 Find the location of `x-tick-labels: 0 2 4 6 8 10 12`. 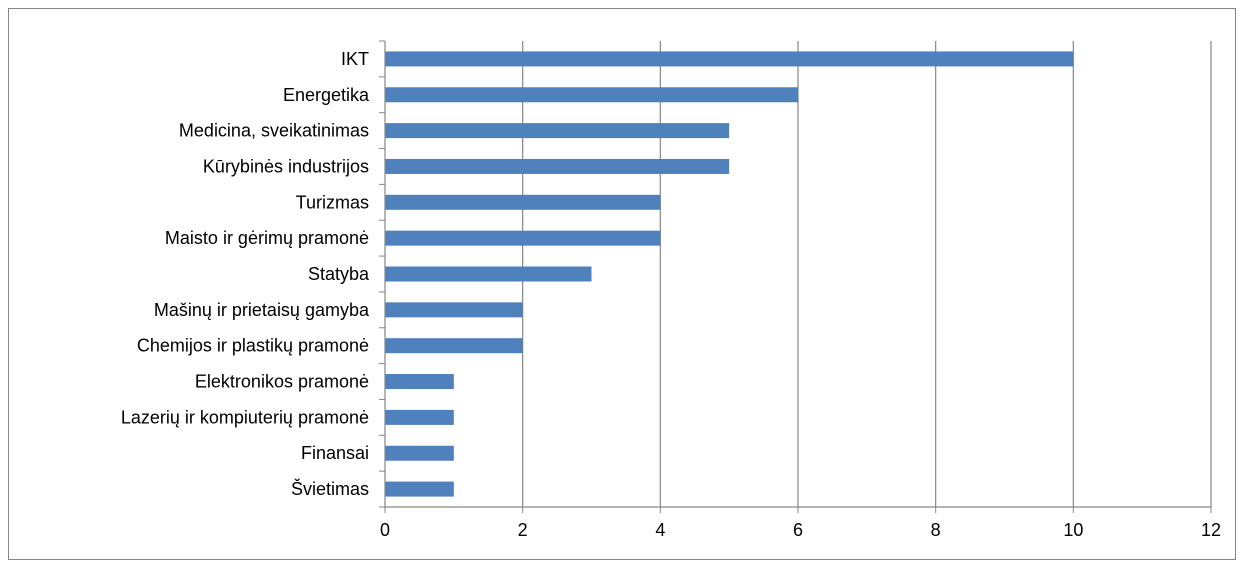

x-tick-labels: 0 2 4 6 8 10 12 is located at coordinates (800, 530).